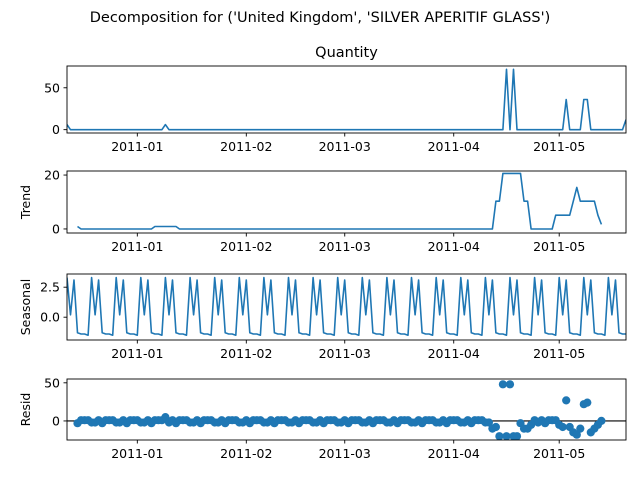 The width and height of the screenshot is (640, 480). Describe the element at coordinates (346, 53) in the screenshot. I see `panel-title-quantity: Quantity` at that location.